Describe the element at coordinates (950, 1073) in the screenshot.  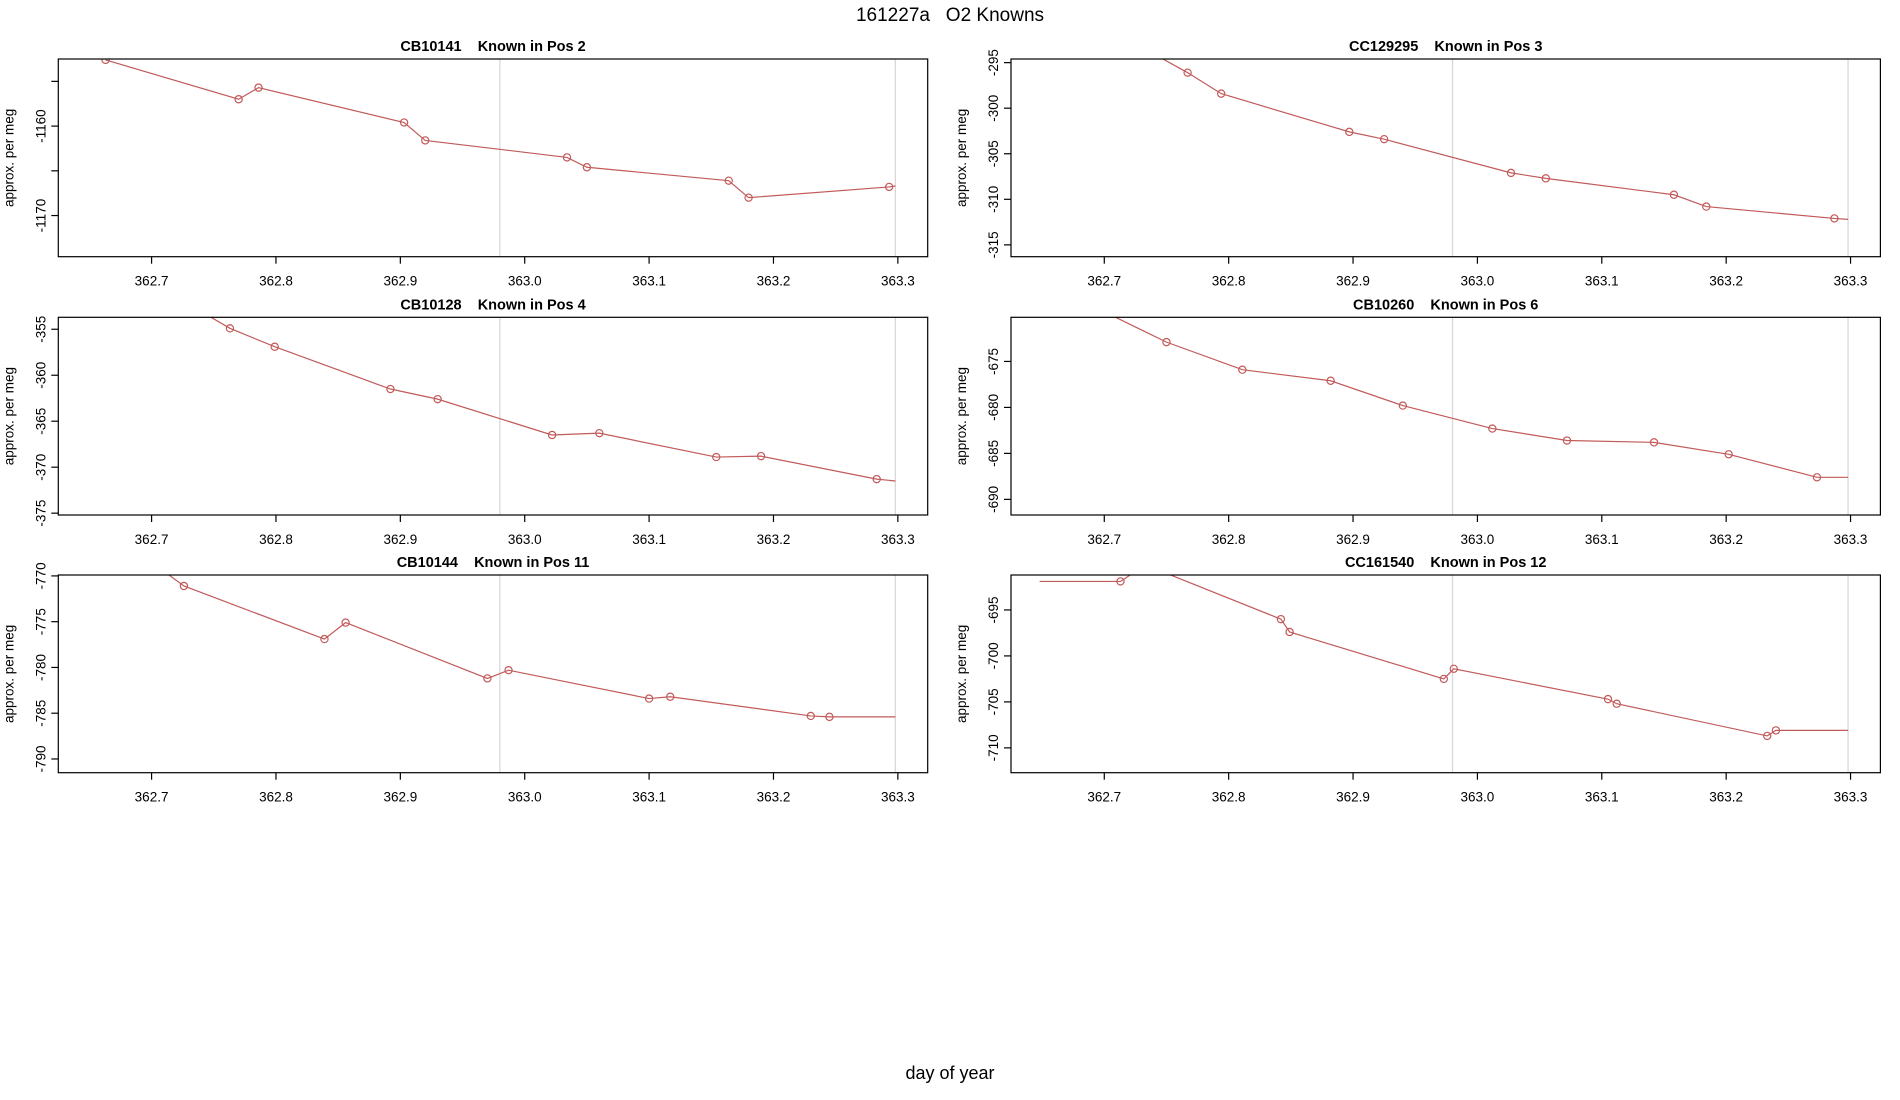
I see `x-axis-label: day of year` at that location.